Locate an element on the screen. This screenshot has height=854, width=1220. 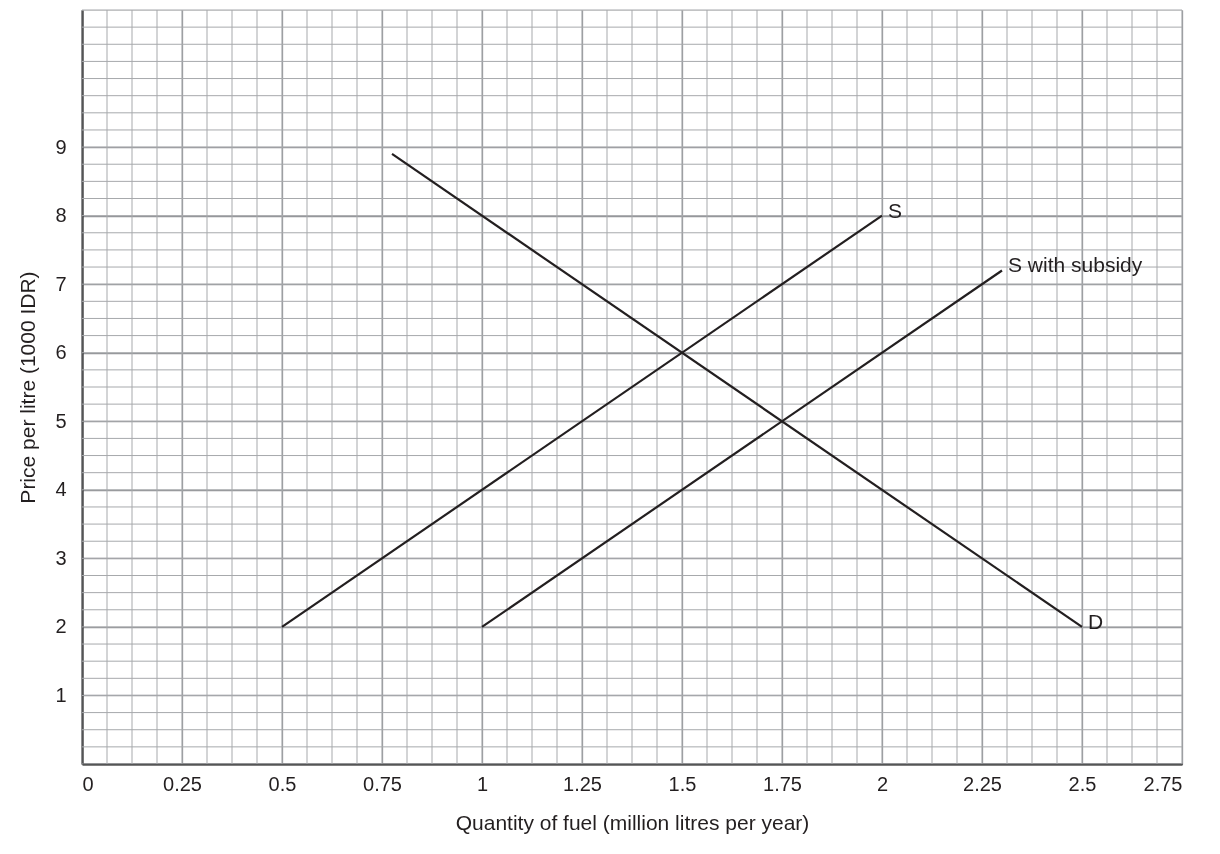
x-axis-title: Quantity of fuel (million litres per year) is located at coordinates (632, 822).